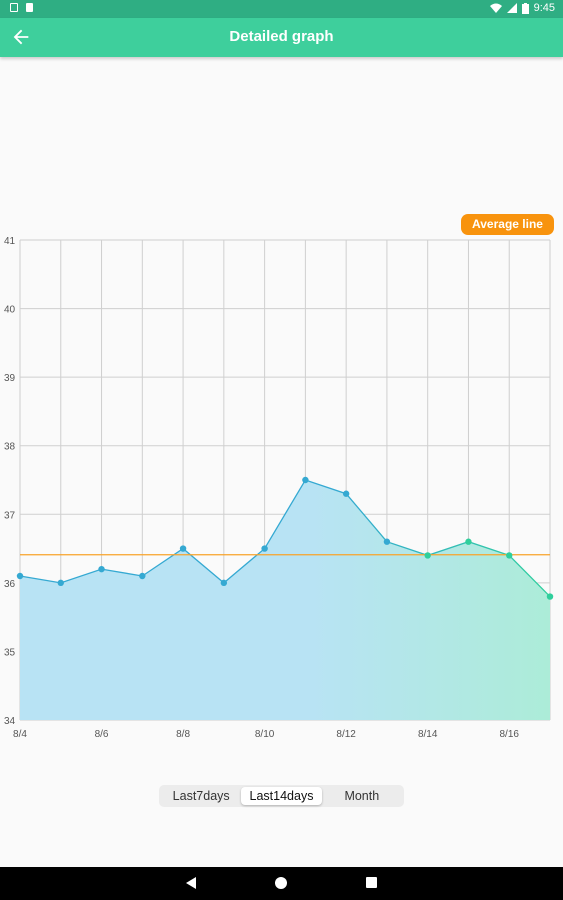 The height and width of the screenshot is (900, 563). I want to click on y-tick-label: 41, so click(10, 241).